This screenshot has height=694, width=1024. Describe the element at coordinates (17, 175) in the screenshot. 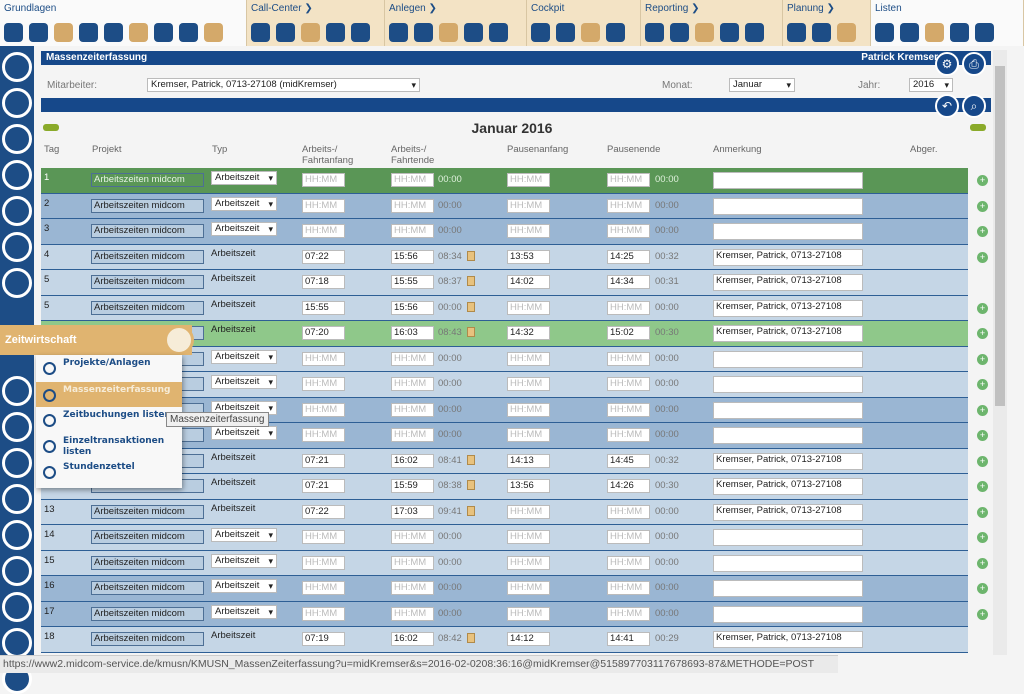

I see `building-icon` at that location.